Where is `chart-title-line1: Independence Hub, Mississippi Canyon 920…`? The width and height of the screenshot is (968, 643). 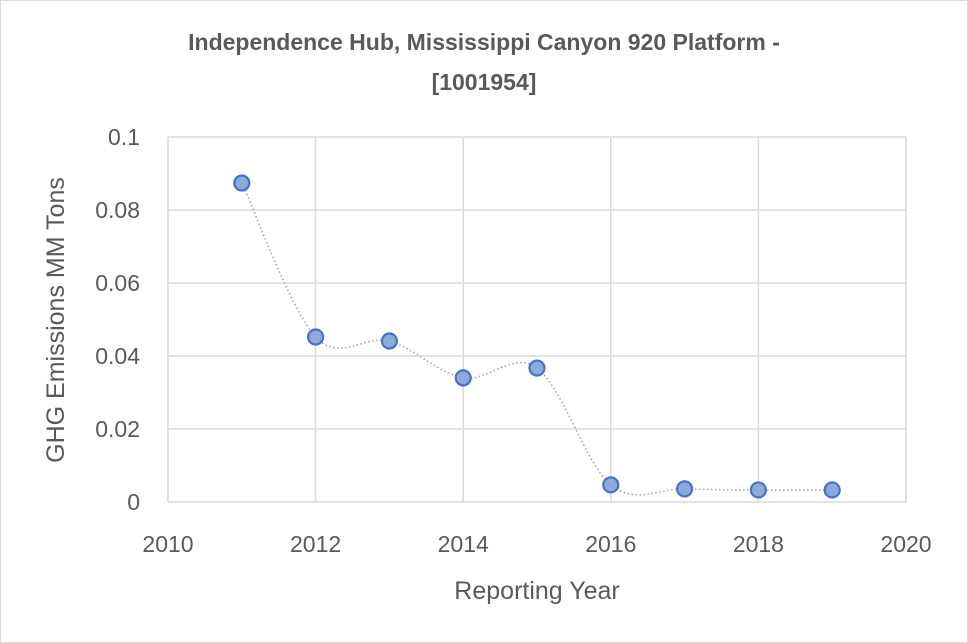 chart-title-line1: Independence Hub, Mississippi Canyon 920… is located at coordinates (484, 42).